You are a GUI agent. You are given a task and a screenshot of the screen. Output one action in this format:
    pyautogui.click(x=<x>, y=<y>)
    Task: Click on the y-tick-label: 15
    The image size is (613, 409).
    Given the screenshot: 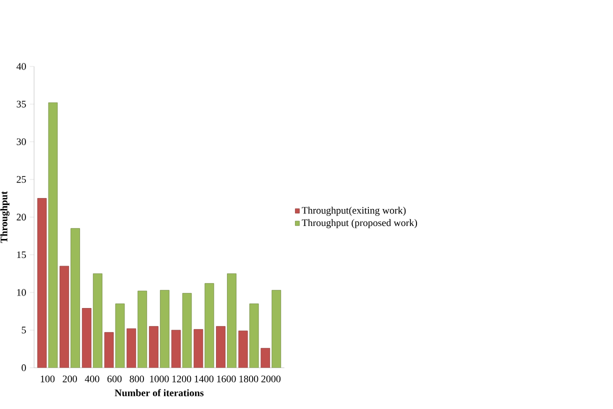 What is the action you would take?
    pyautogui.click(x=21, y=254)
    